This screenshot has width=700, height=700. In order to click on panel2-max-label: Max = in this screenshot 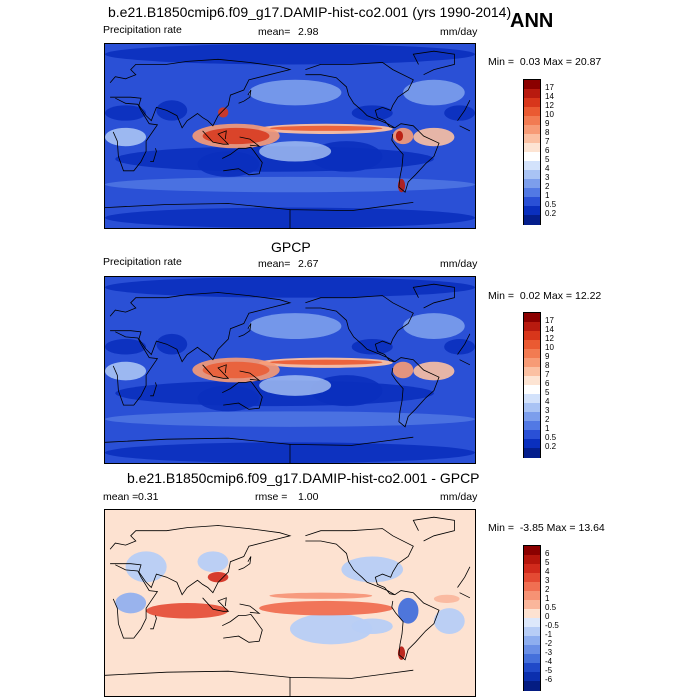, I will do `click(558, 296)`.